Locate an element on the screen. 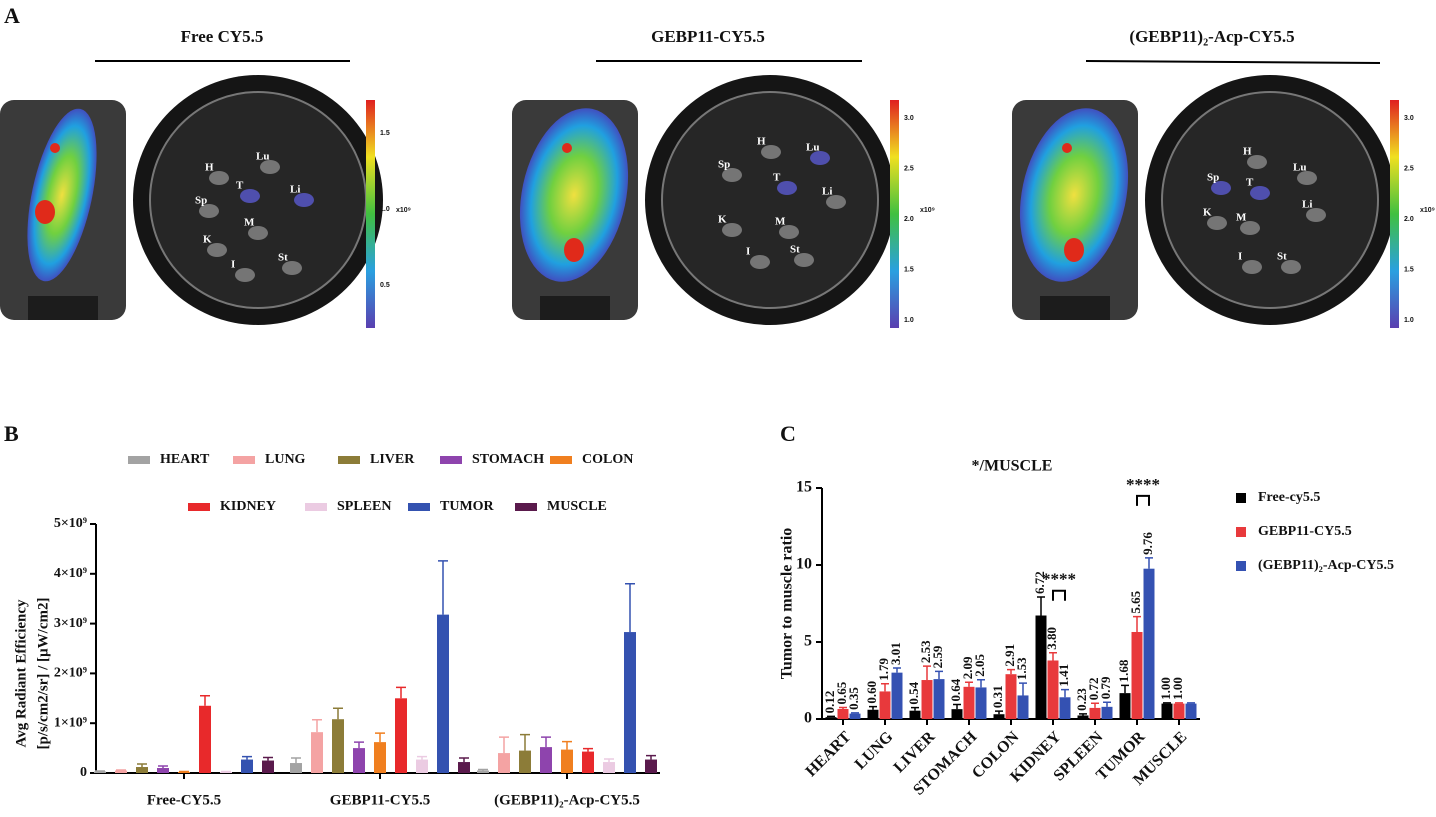 The image size is (1436, 817). panel-label: B is located at coordinates (11, 433).